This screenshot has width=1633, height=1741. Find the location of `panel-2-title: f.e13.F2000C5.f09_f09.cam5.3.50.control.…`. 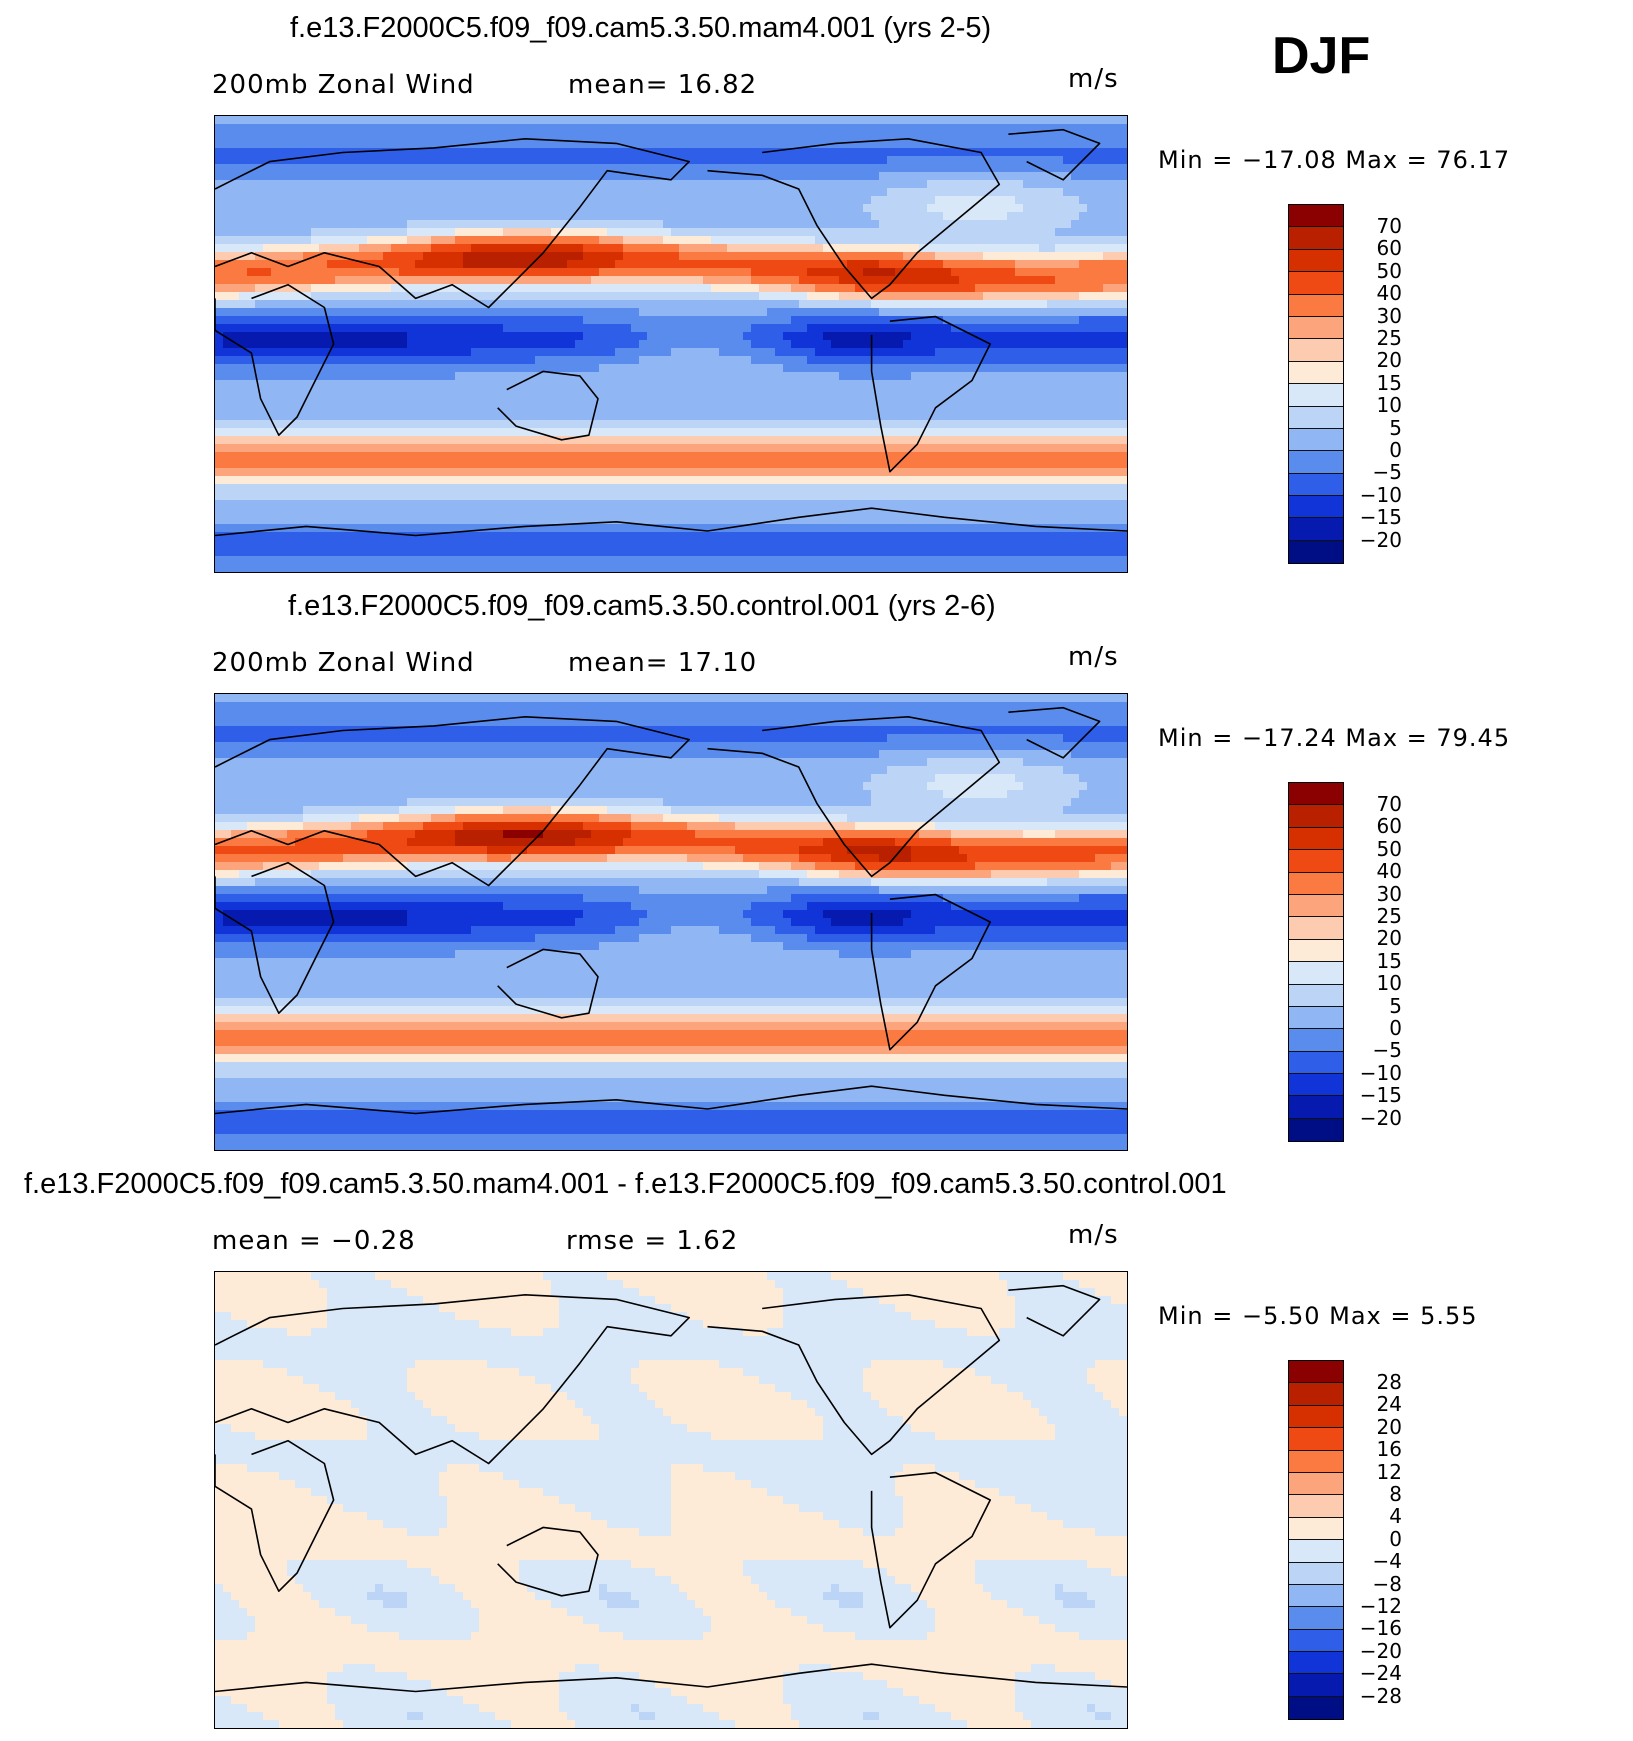

panel-2-title: f.e13.F2000C5.f09_f09.cam5.3.50.control.… is located at coordinates (642, 606).